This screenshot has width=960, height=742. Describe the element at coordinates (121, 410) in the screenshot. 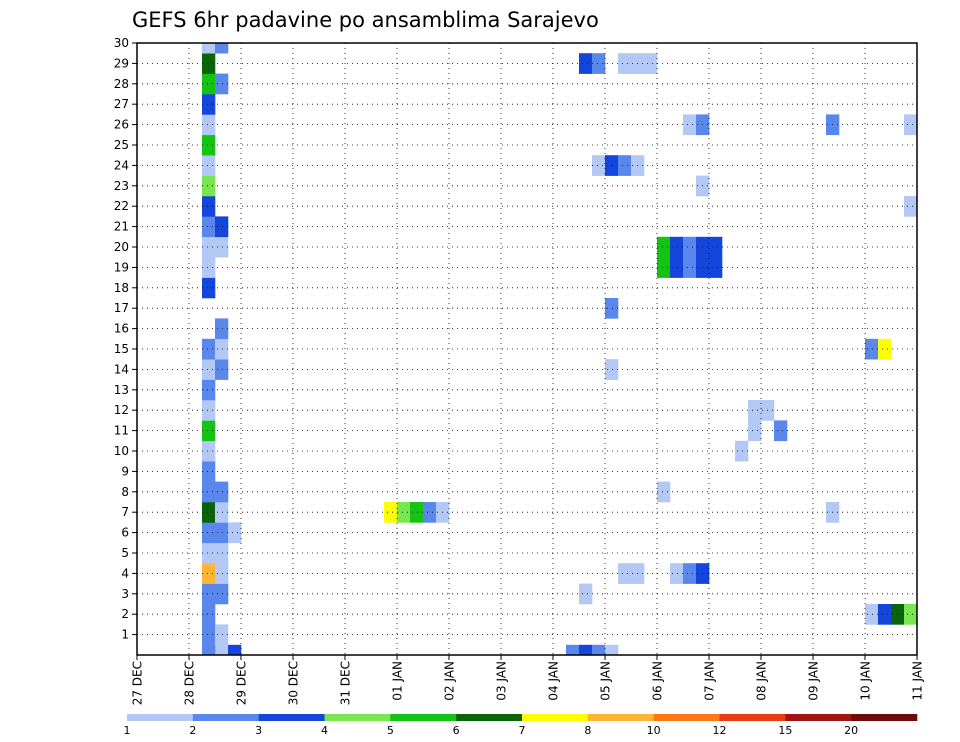

I see `y-tick-label: 12` at that location.